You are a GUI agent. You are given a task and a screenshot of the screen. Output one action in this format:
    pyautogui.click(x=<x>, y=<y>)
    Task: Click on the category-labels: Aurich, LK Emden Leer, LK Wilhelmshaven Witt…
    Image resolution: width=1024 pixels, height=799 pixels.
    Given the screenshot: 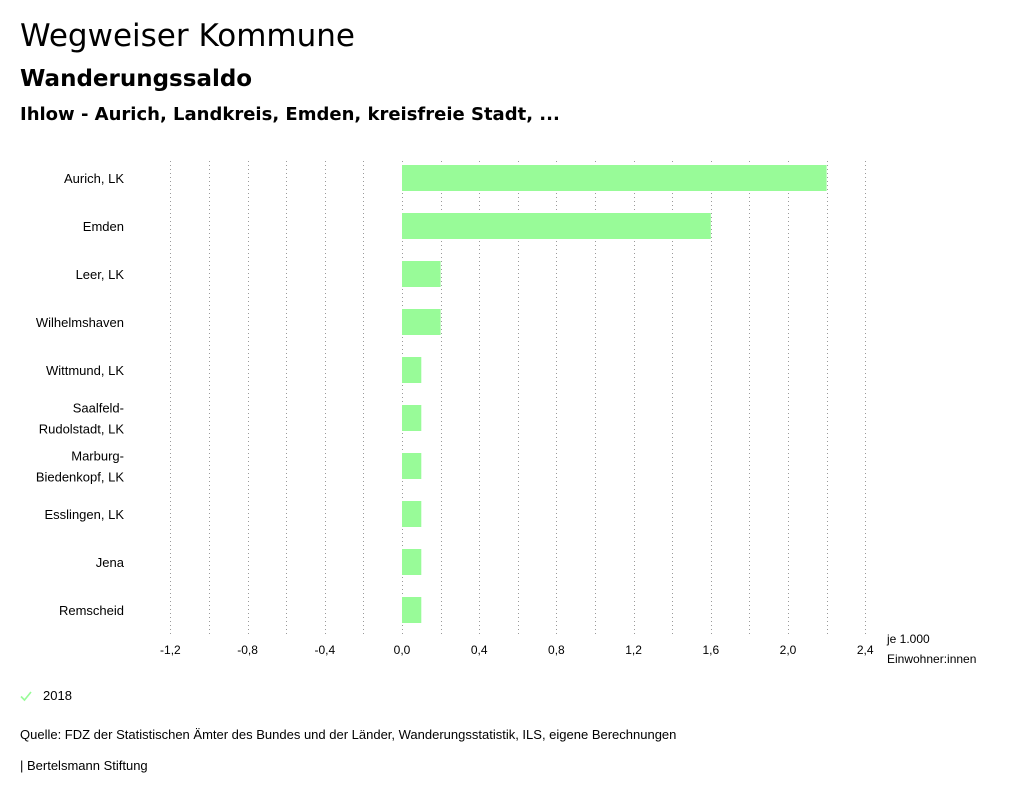 What is the action you would take?
    pyautogui.click(x=80, y=394)
    